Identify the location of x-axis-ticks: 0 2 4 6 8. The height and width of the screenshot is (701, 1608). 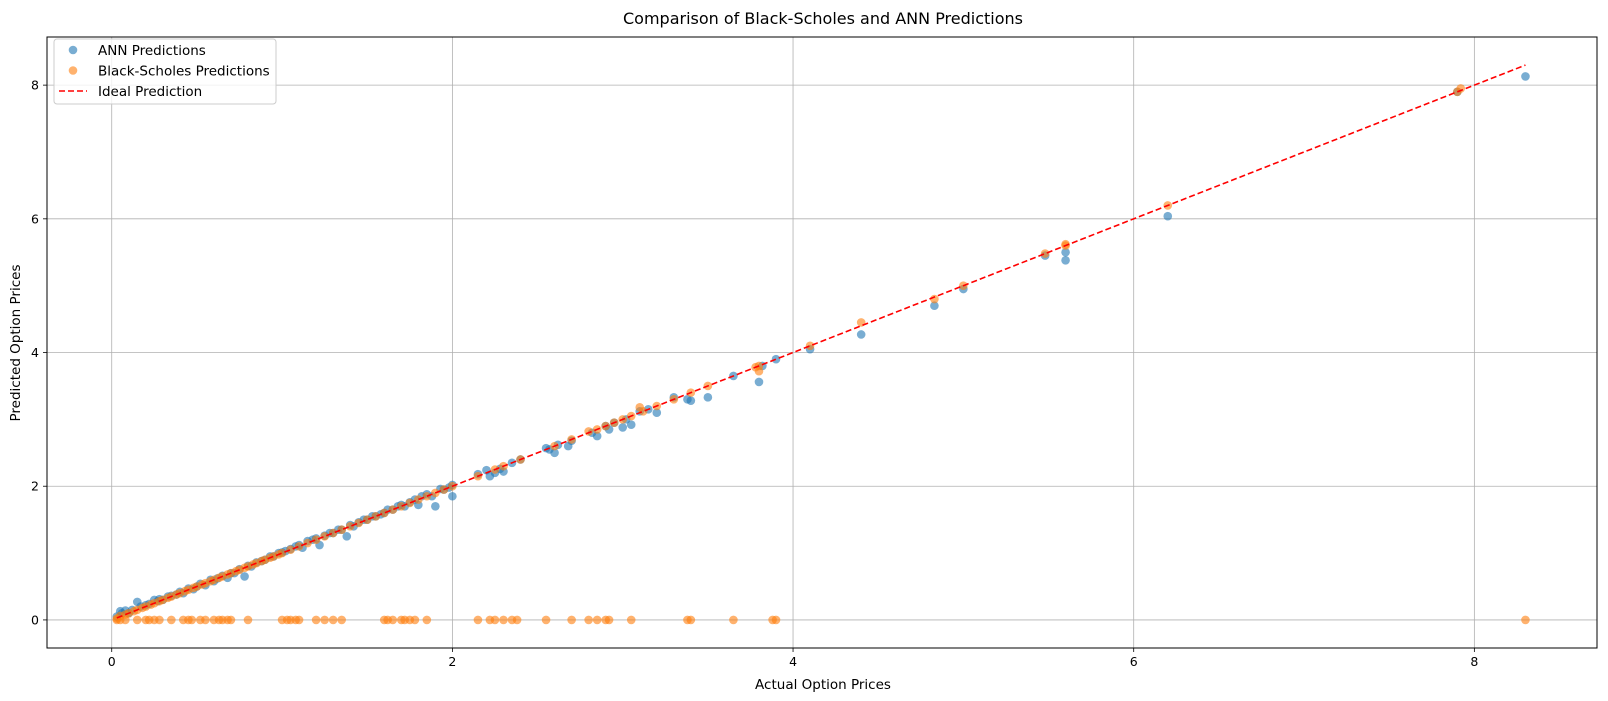
(793, 658).